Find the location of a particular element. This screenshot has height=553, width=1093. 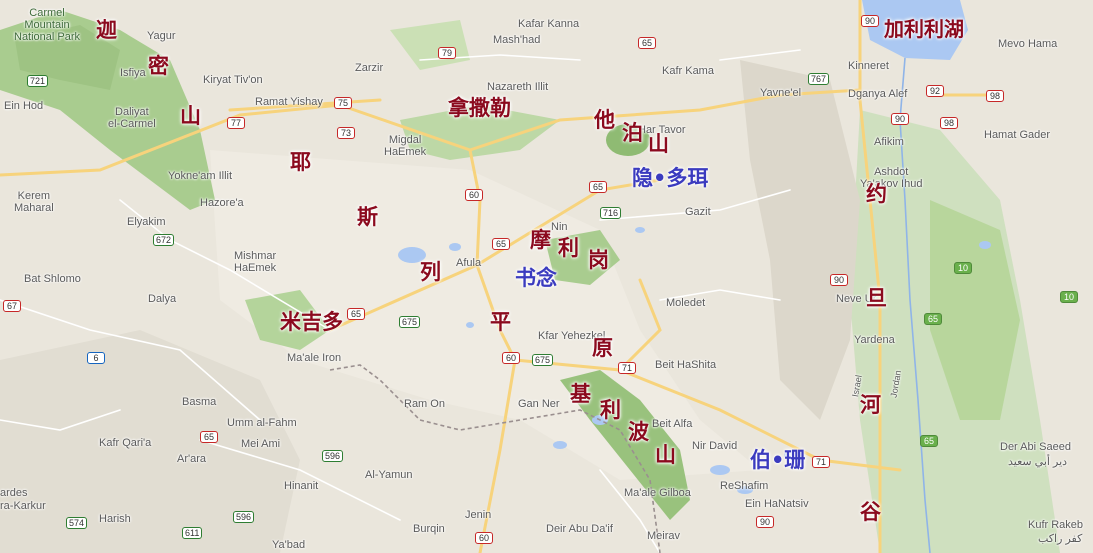

place-kiryat-tivon: Kiryat Tiv'on is located at coordinates (233, 80).